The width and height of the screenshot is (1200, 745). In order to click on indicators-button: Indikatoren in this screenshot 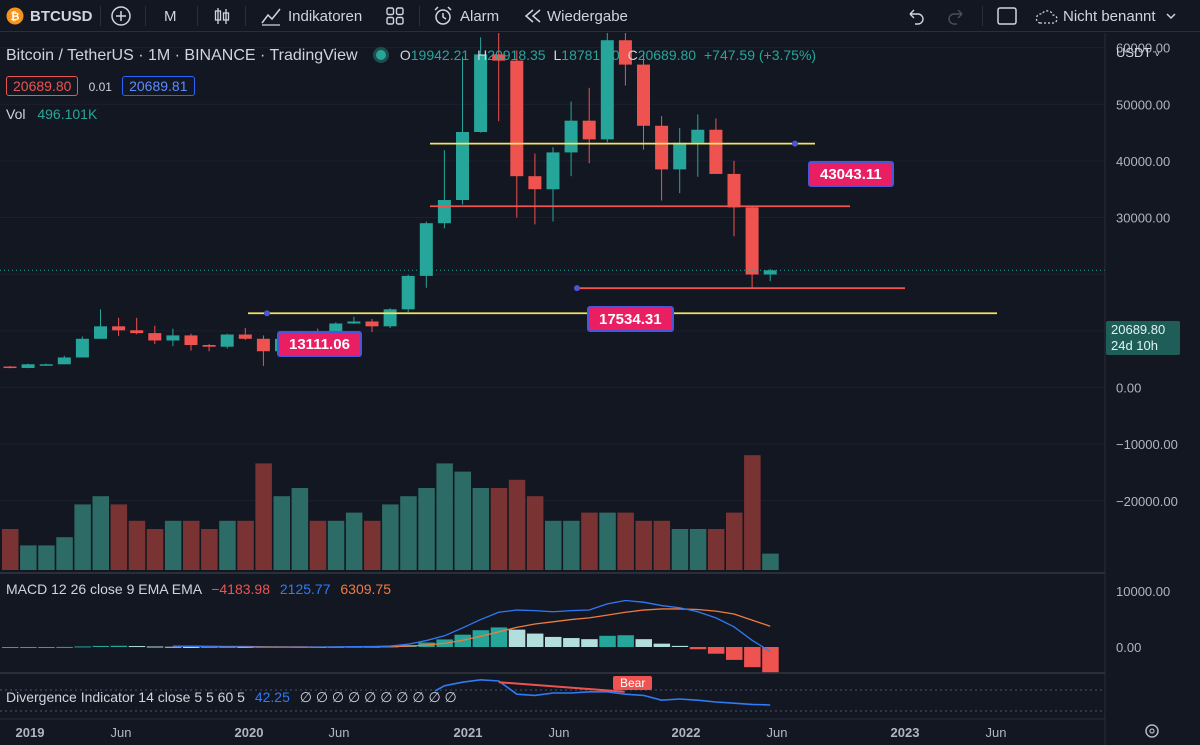, I will do `click(311, 16)`.